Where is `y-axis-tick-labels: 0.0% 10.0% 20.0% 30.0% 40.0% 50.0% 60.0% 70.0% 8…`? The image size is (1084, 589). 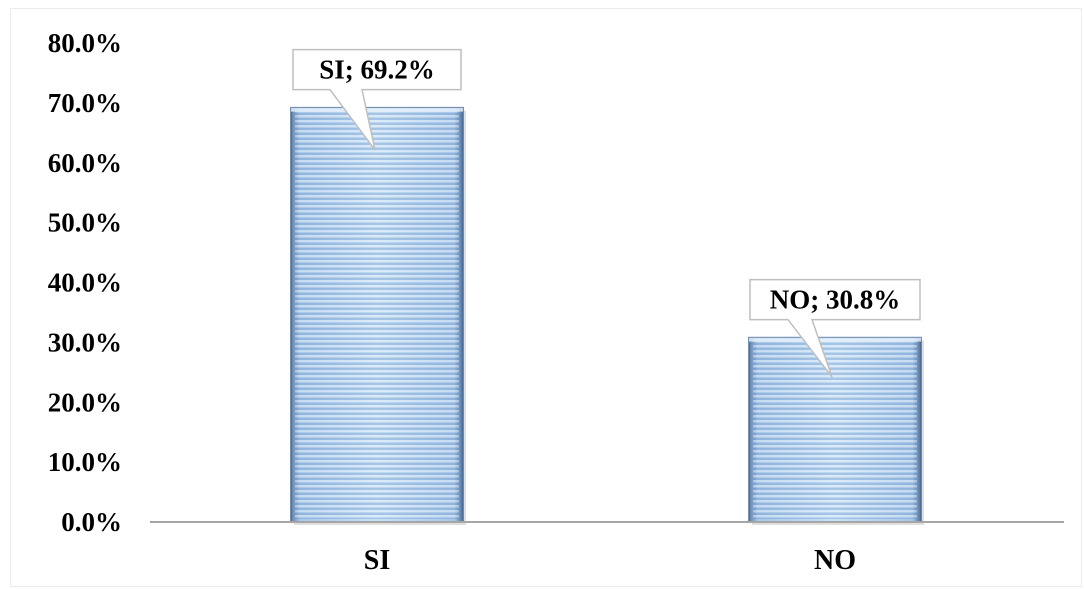
y-axis-tick-labels: 0.0% 10.0% 20.0% 30.0% 40.0% 50.0% 60.0% 70.0% 8… is located at coordinates (85, 282).